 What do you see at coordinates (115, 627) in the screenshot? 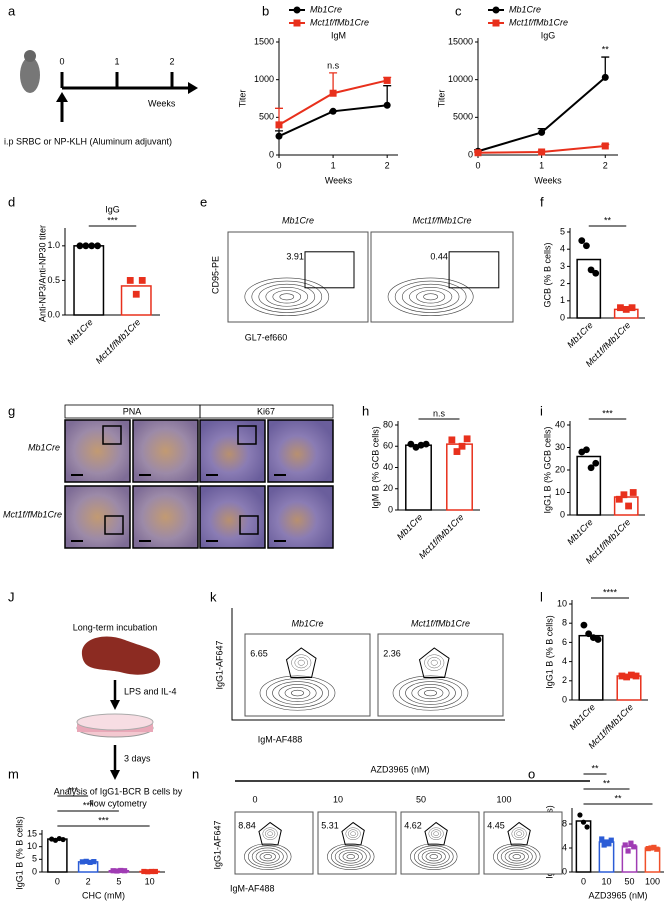
I see `step-label: Long-term incubation` at bounding box center [115, 627].